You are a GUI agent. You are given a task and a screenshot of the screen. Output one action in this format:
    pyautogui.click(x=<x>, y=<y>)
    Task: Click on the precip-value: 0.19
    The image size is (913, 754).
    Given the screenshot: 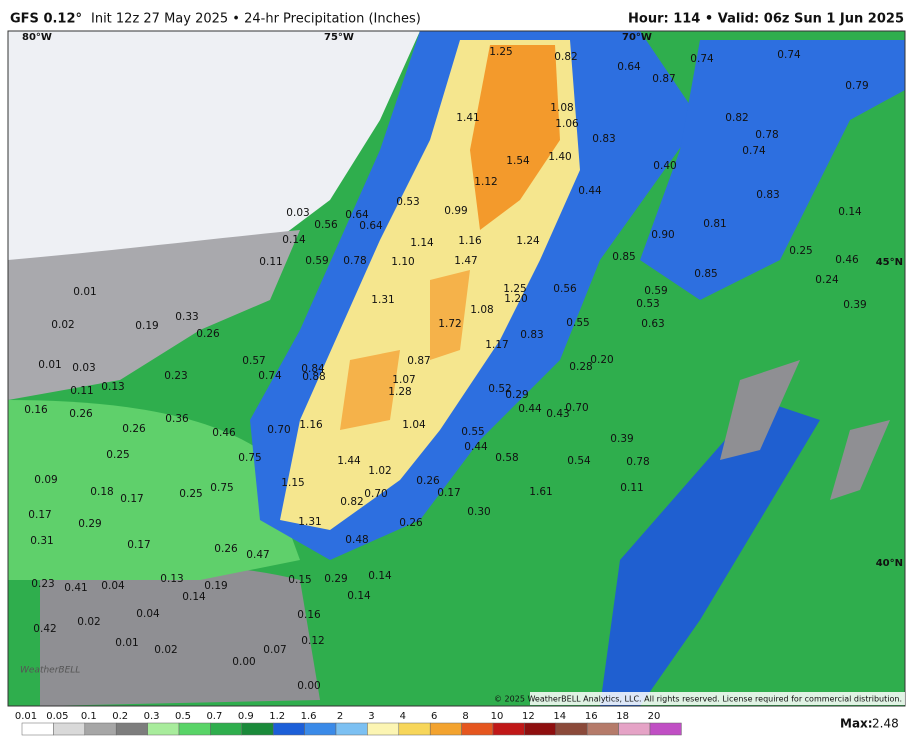 What is the action you would take?
    pyautogui.click(x=215, y=586)
    